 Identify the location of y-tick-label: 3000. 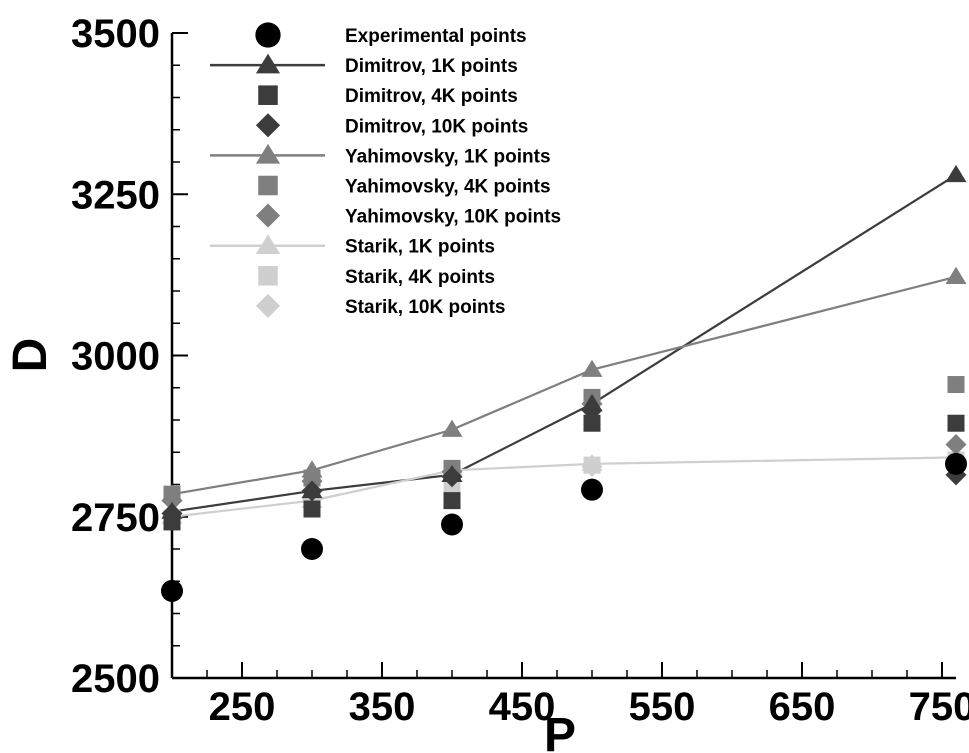
(115, 357).